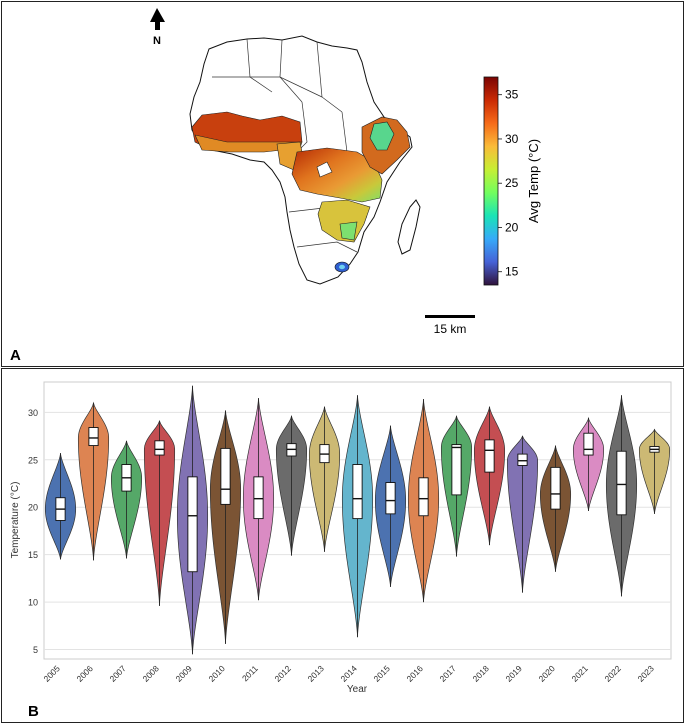  I want to click on x-tick-label: 2016, so click(414, 673).